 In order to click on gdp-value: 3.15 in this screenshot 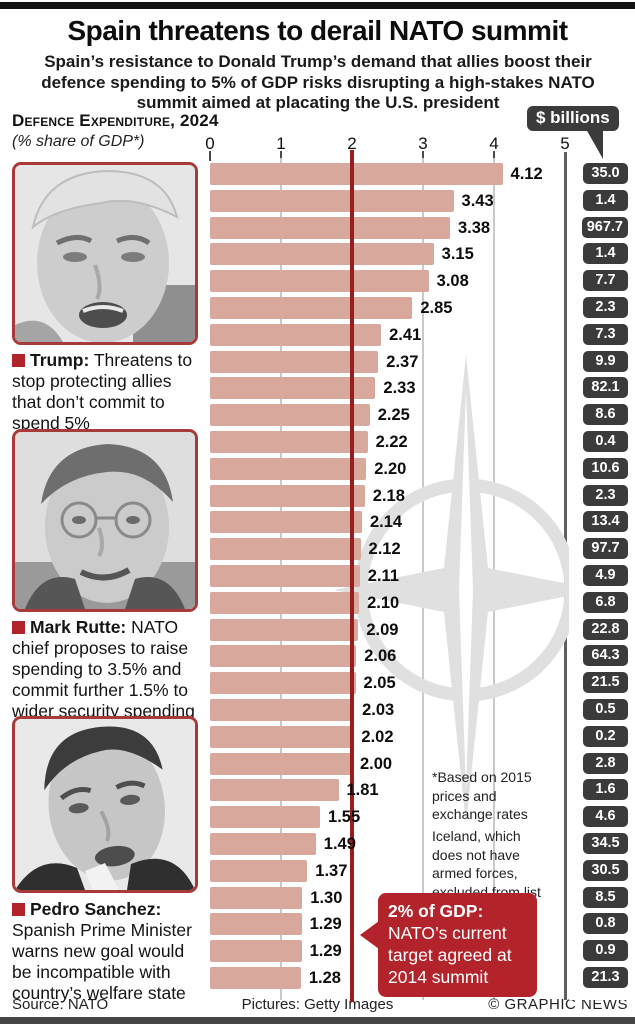, I will do `click(457, 254)`.